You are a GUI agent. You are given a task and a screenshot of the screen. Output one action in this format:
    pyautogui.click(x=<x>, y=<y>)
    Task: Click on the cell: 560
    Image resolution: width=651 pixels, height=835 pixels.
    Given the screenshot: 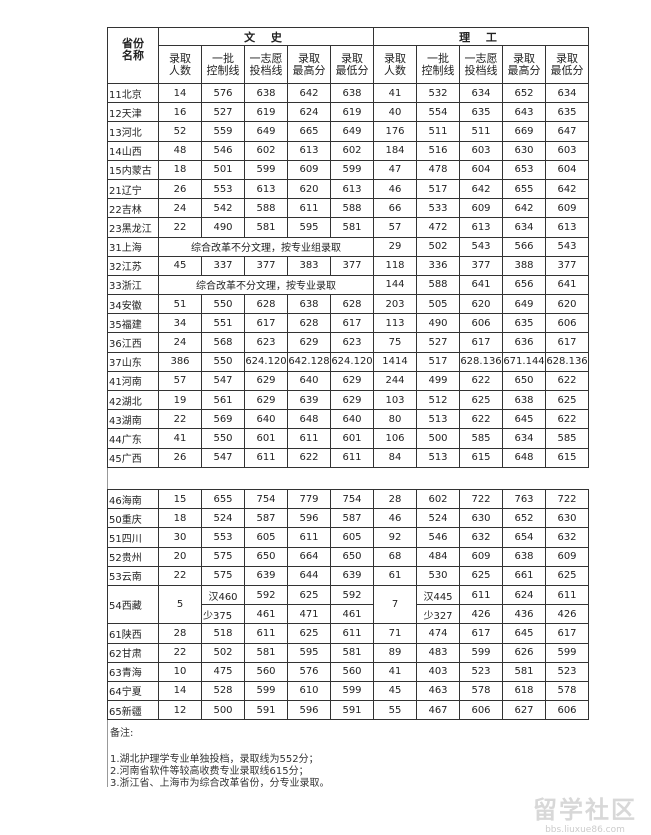 What is the action you would take?
    pyautogui.click(x=352, y=671)
    